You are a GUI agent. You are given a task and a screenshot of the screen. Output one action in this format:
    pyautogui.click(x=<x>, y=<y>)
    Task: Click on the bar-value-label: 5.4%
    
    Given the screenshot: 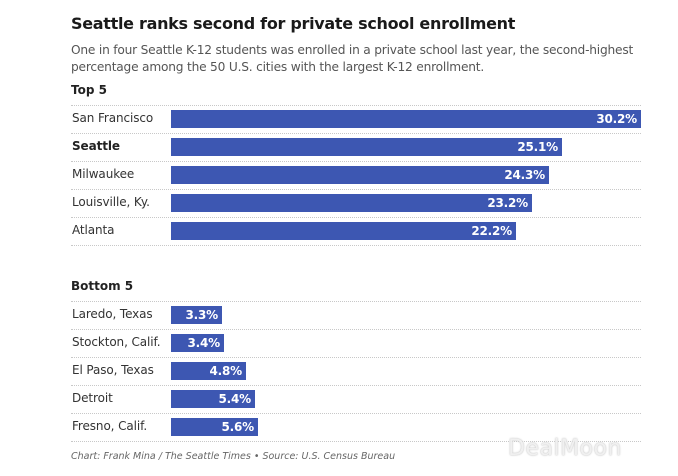 What is the action you would take?
    pyautogui.click(x=235, y=399)
    